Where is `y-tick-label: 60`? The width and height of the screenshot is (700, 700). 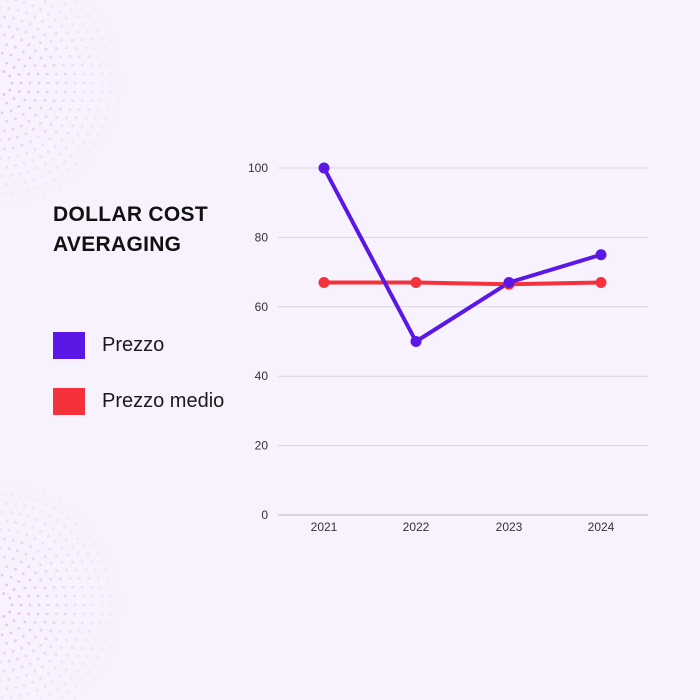
y-tick-label: 60 is located at coordinates (262, 307).